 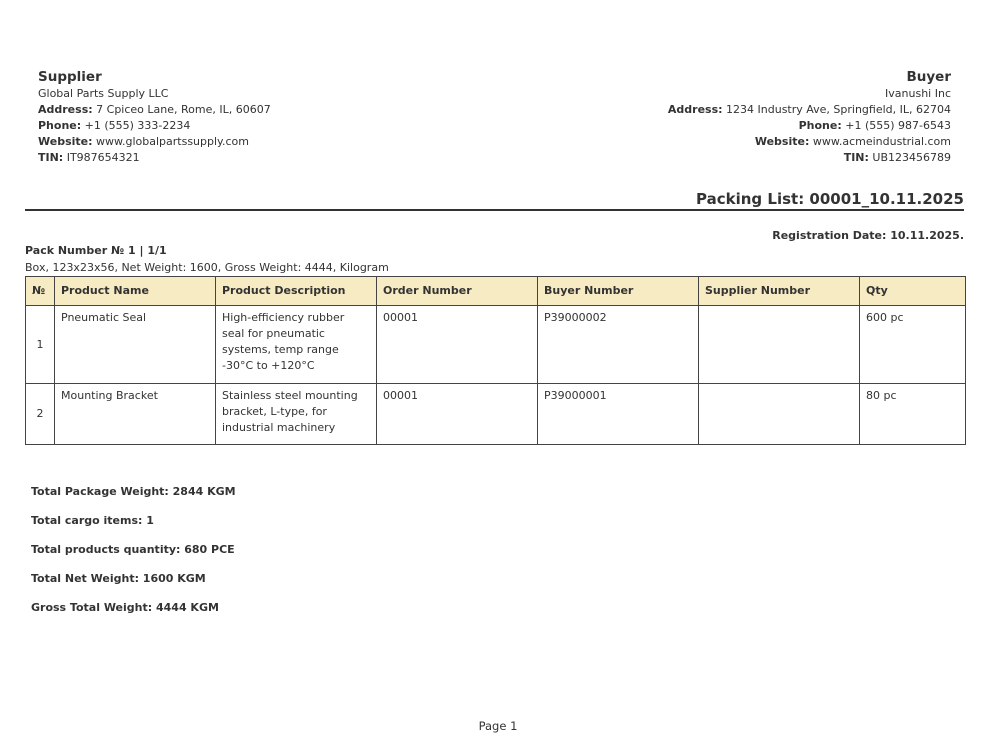 I want to click on supplier-heading: Supplier, so click(x=70, y=77).